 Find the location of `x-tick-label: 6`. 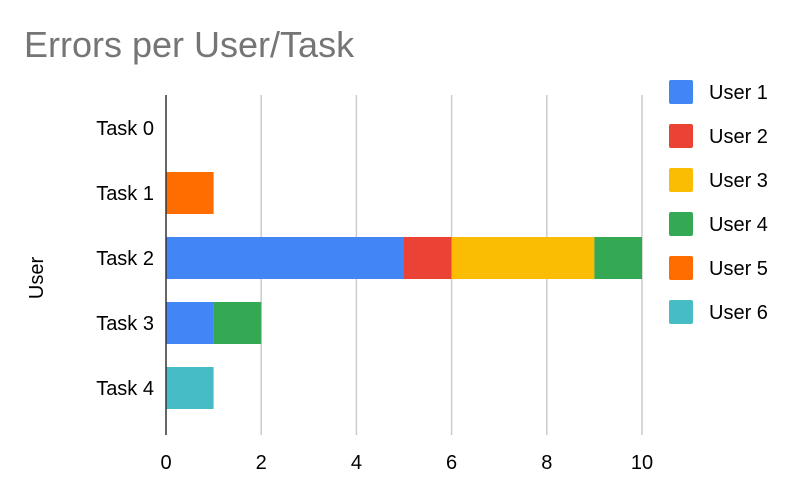

x-tick-label: 6 is located at coordinates (451, 463).